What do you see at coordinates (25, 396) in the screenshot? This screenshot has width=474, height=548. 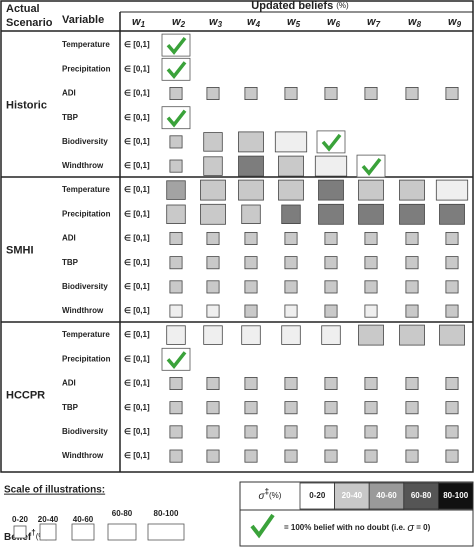 I see `scenario-name: HCCPR` at bounding box center [25, 396].